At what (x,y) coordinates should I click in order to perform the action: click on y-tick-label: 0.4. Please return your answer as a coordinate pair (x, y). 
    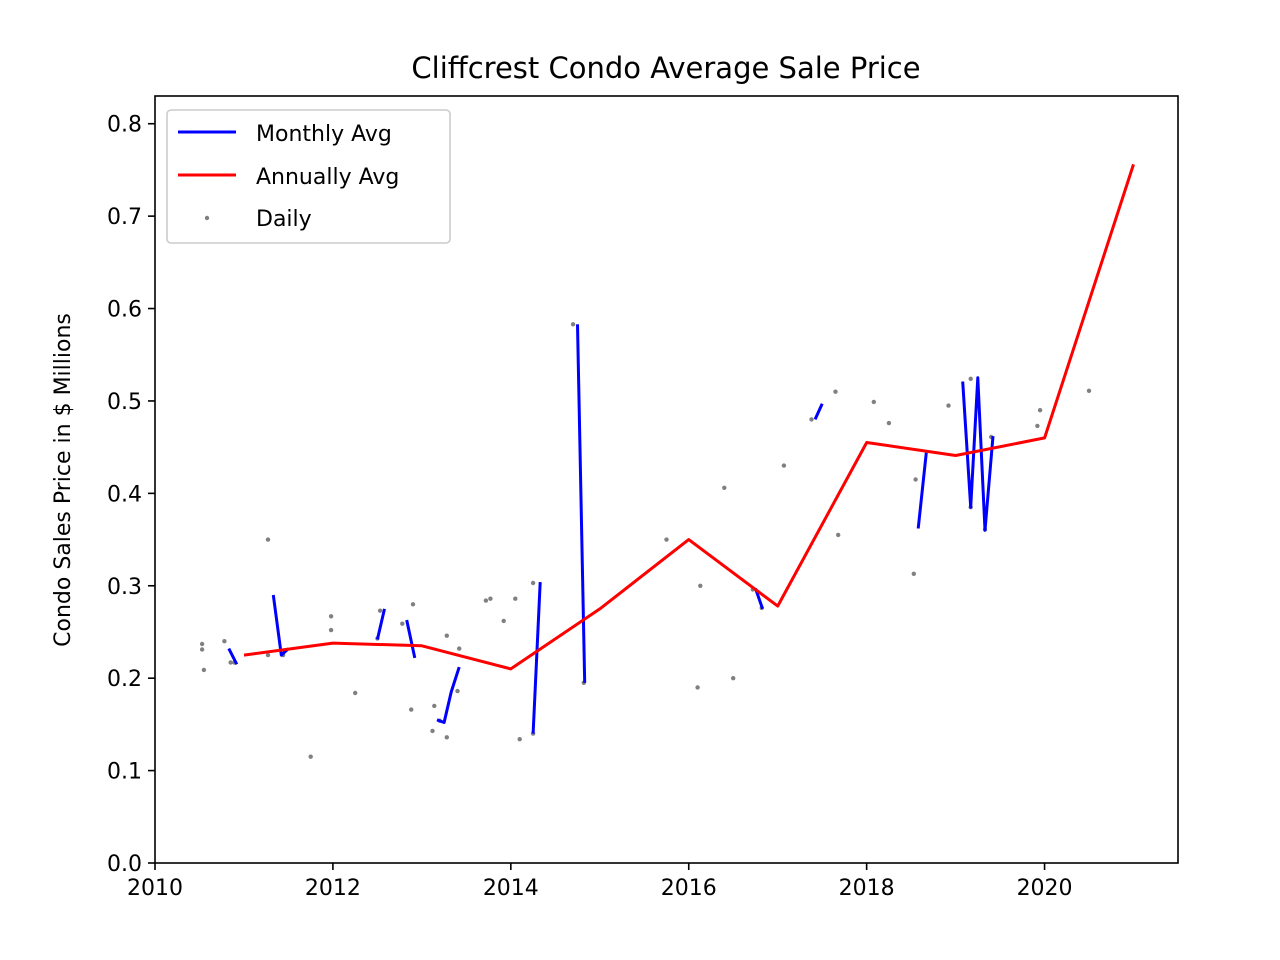
    Looking at the image, I should click on (124, 494).